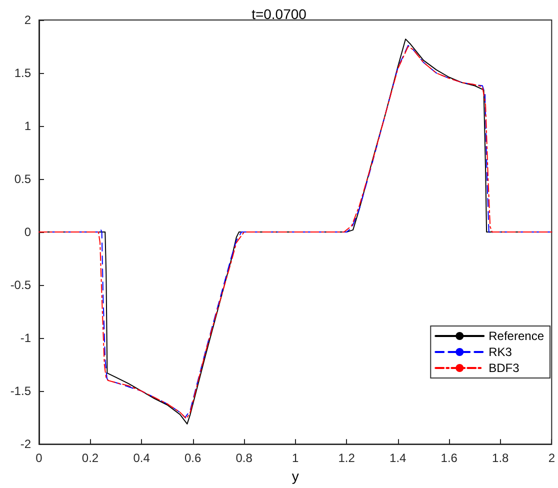  What do you see at coordinates (347, 458) in the screenshot?
I see `x-tick-label: 1.2` at bounding box center [347, 458].